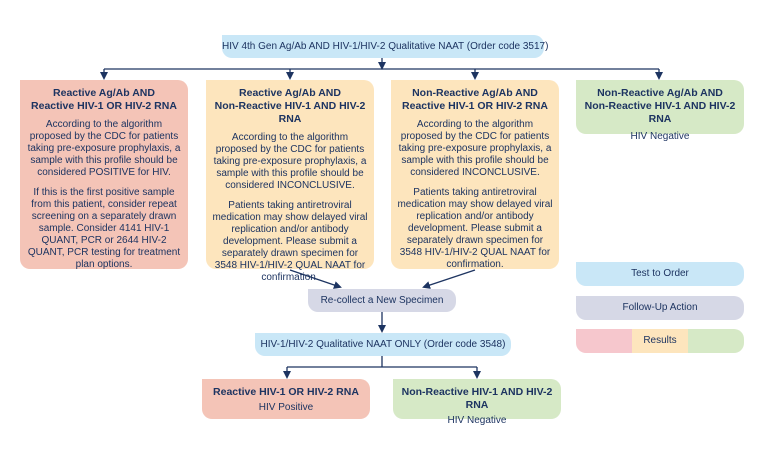  I want to click on final-negative-title: Non-Reactive HIV-1 AND HIV-2 RNA, so click(477, 398).